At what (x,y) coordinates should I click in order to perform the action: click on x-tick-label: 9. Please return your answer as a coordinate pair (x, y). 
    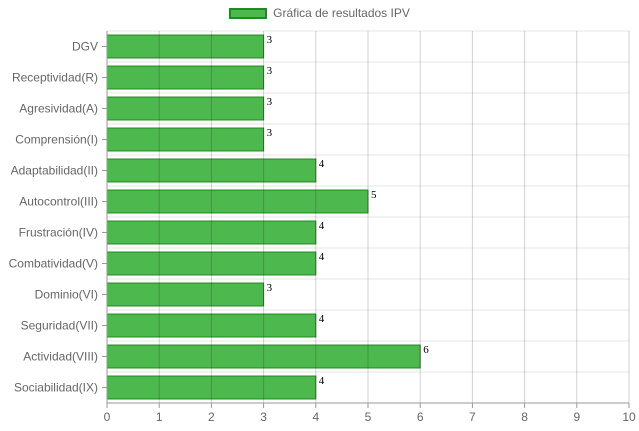
    Looking at the image, I should click on (576, 417).